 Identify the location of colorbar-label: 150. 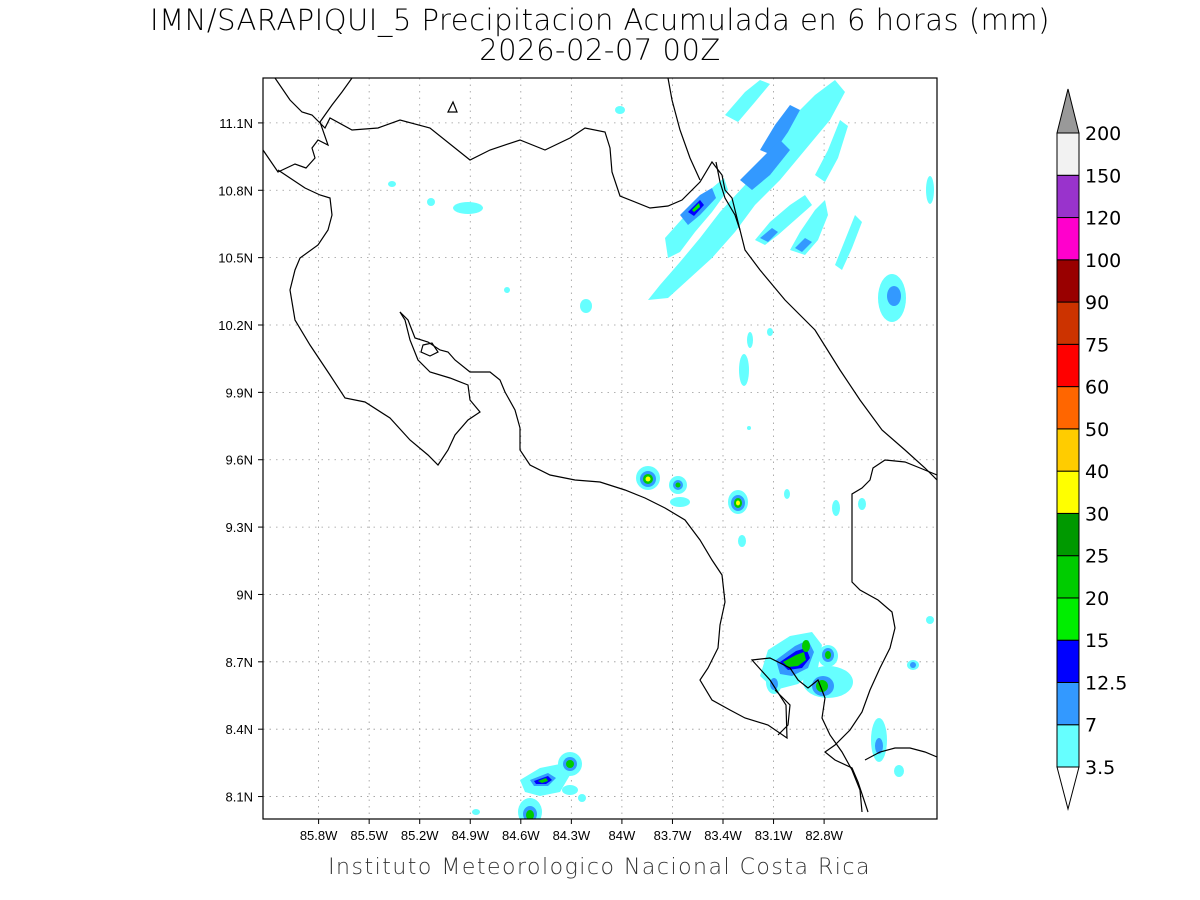
(1103, 176).